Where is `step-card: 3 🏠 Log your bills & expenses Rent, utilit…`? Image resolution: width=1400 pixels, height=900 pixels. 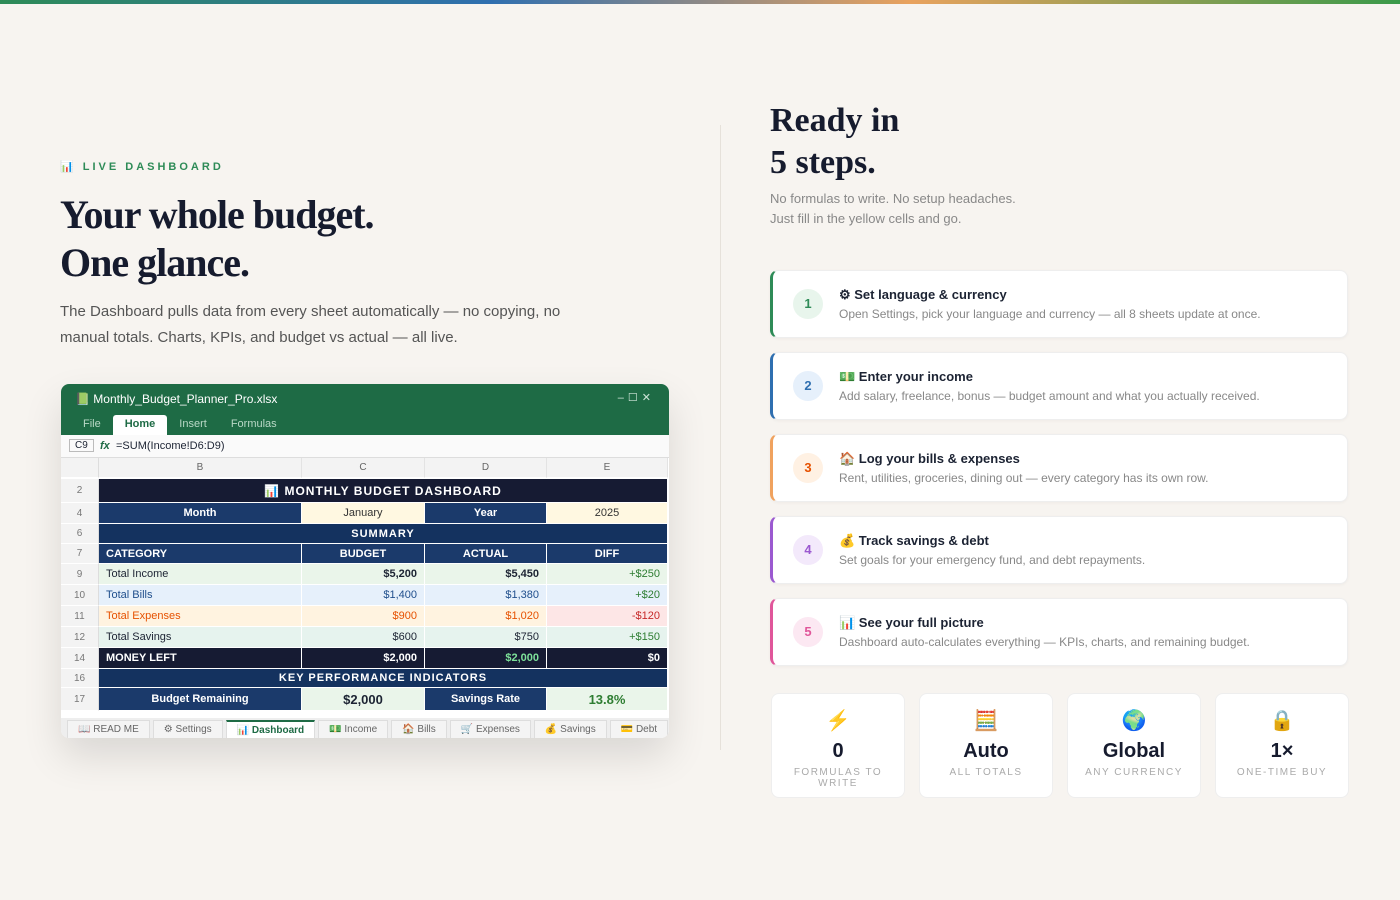 step-card: 3 🏠 Log your bills & expenses Rent, utilit… is located at coordinates (1059, 468).